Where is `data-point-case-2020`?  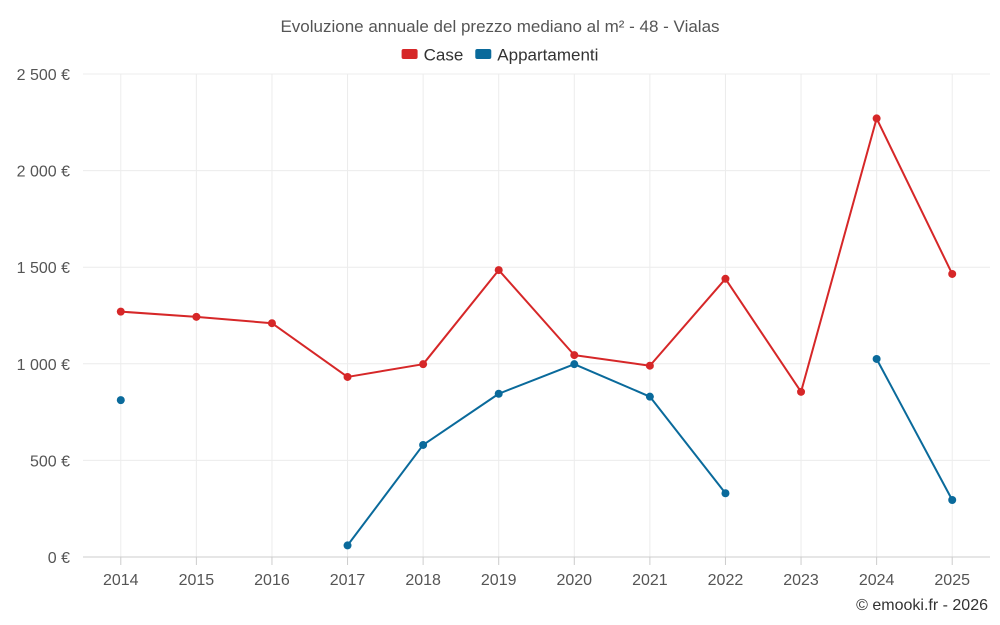
data-point-case-2020 is located at coordinates (574, 355).